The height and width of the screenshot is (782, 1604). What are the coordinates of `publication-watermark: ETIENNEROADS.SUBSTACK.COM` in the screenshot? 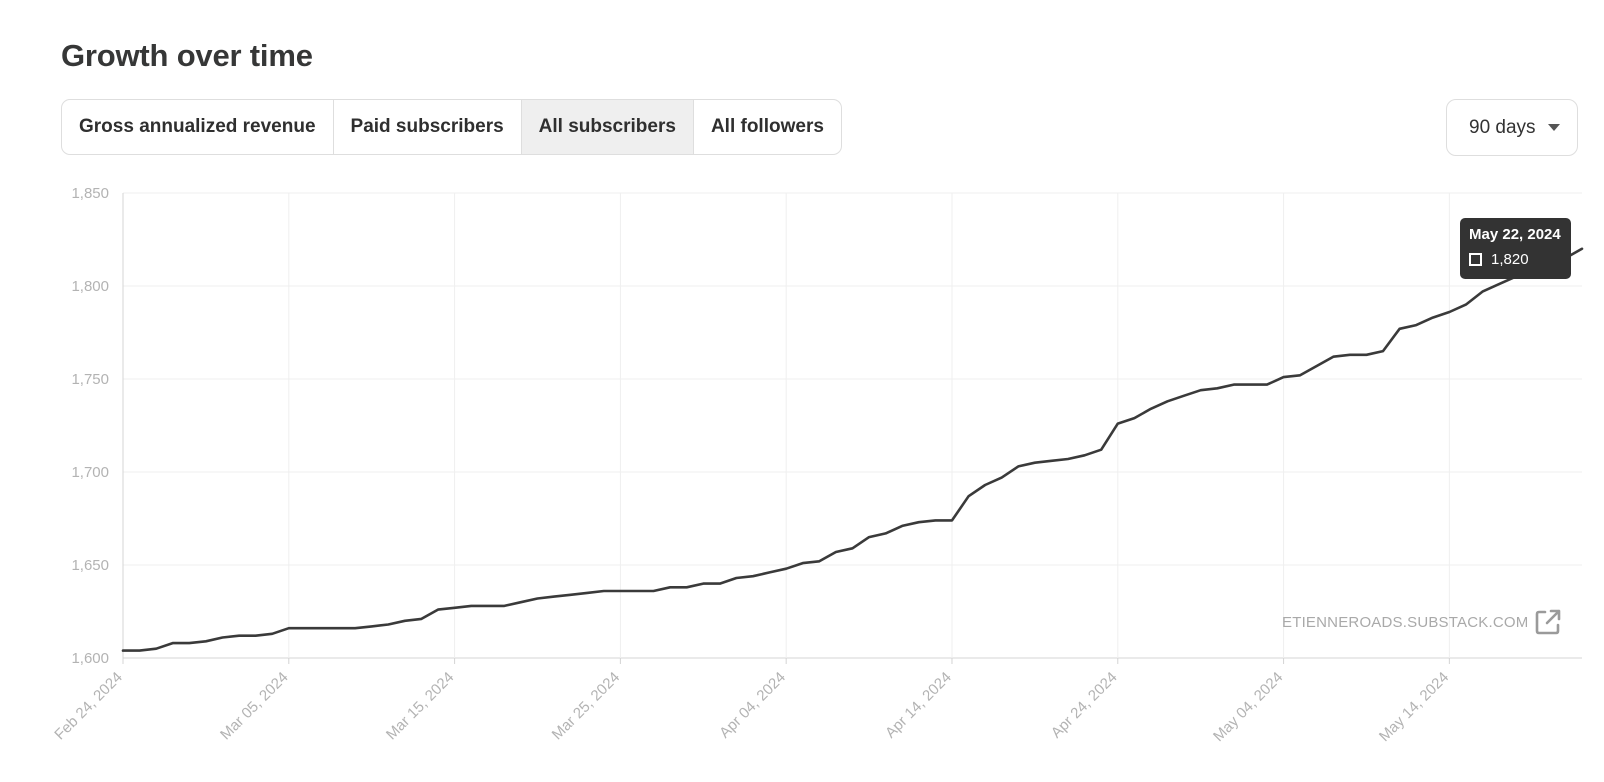 It's located at (1422, 622).